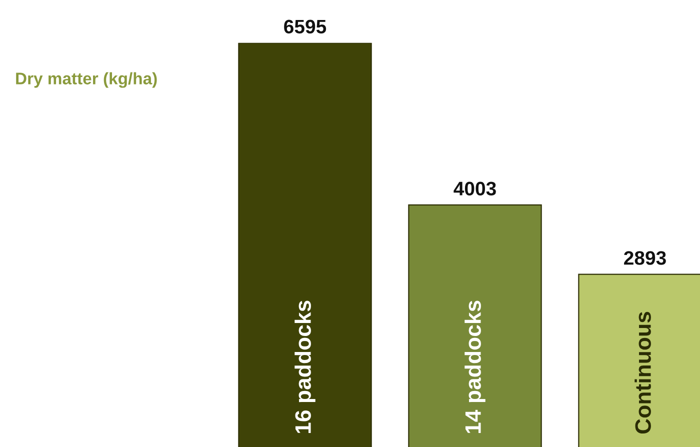 This screenshot has height=447, width=700. Describe the element at coordinates (475, 367) in the screenshot. I see `x-tick-label: 14 paddocks` at that location.